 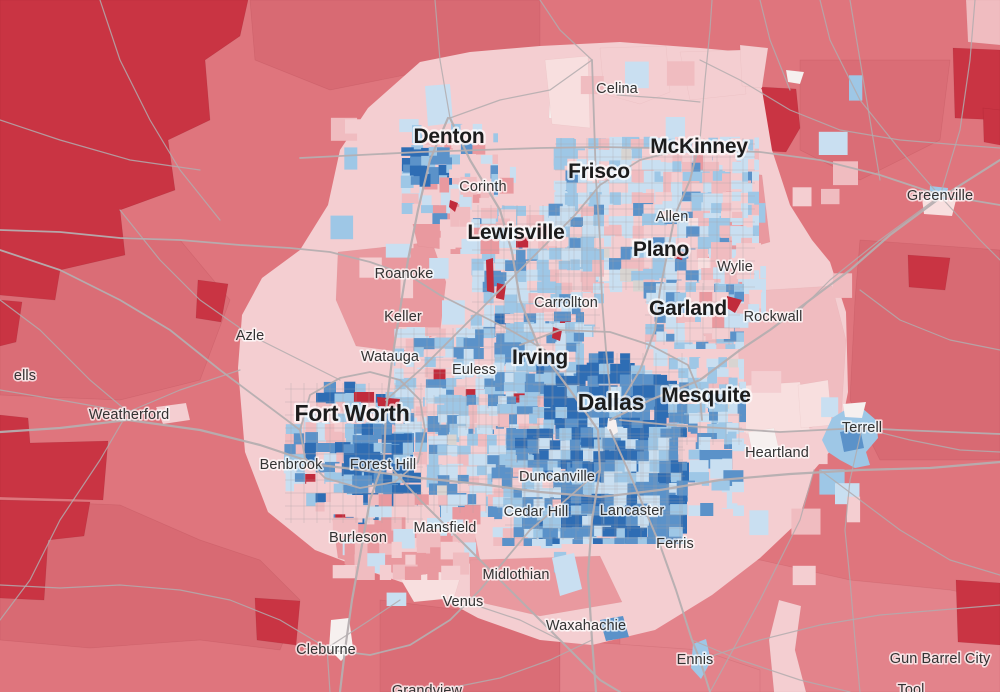 What do you see at coordinates (567, 92) in the screenshot?
I see `suburb-patch` at bounding box center [567, 92].